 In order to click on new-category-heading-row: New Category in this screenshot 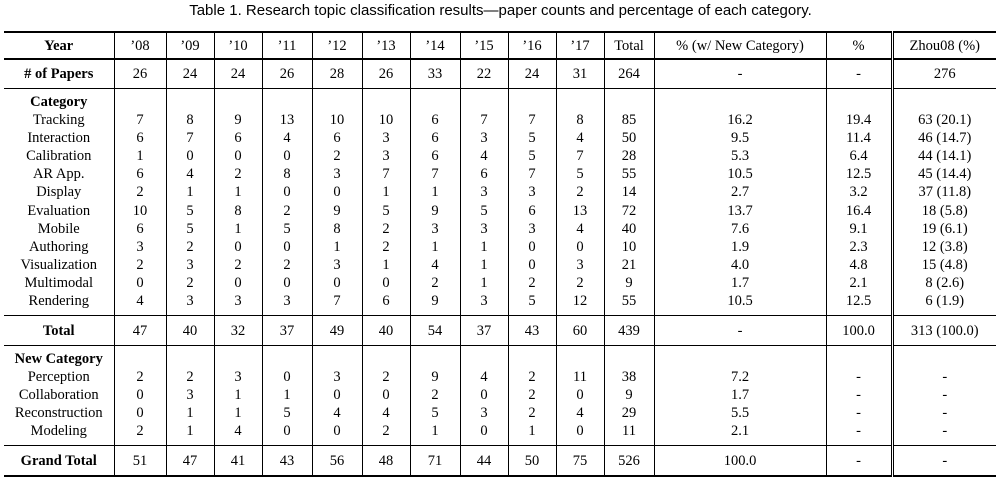, I will do `click(500, 357)`.